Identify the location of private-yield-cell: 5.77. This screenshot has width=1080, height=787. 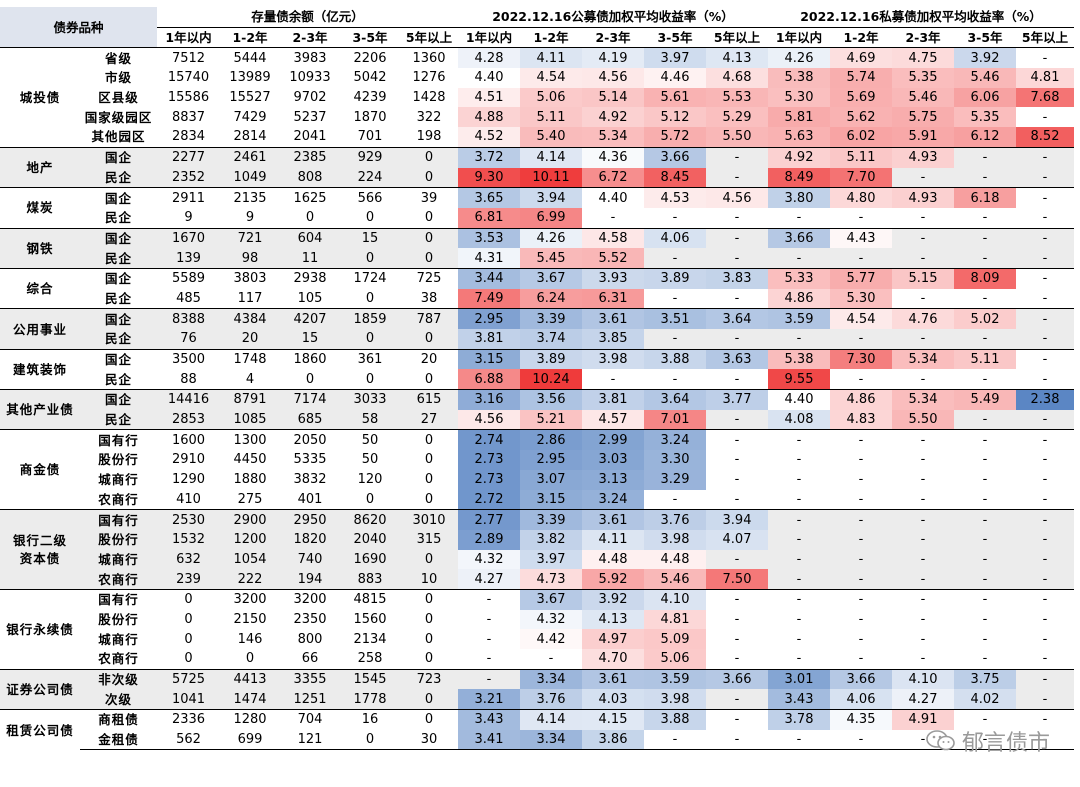
(861, 278).